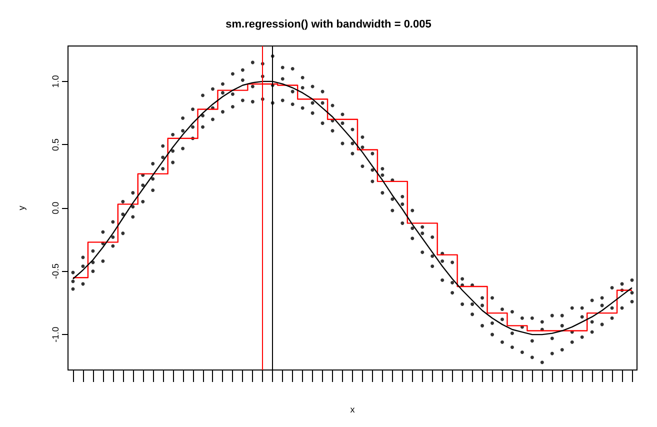  Describe the element at coordinates (329, 24) in the screenshot. I see `chart-title: sm.regression() with bandwidth = 0.005` at that location.